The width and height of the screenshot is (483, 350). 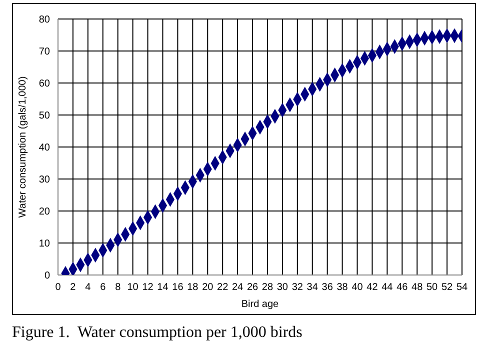 I want to click on y-tick-label: 60, so click(x=44, y=84).